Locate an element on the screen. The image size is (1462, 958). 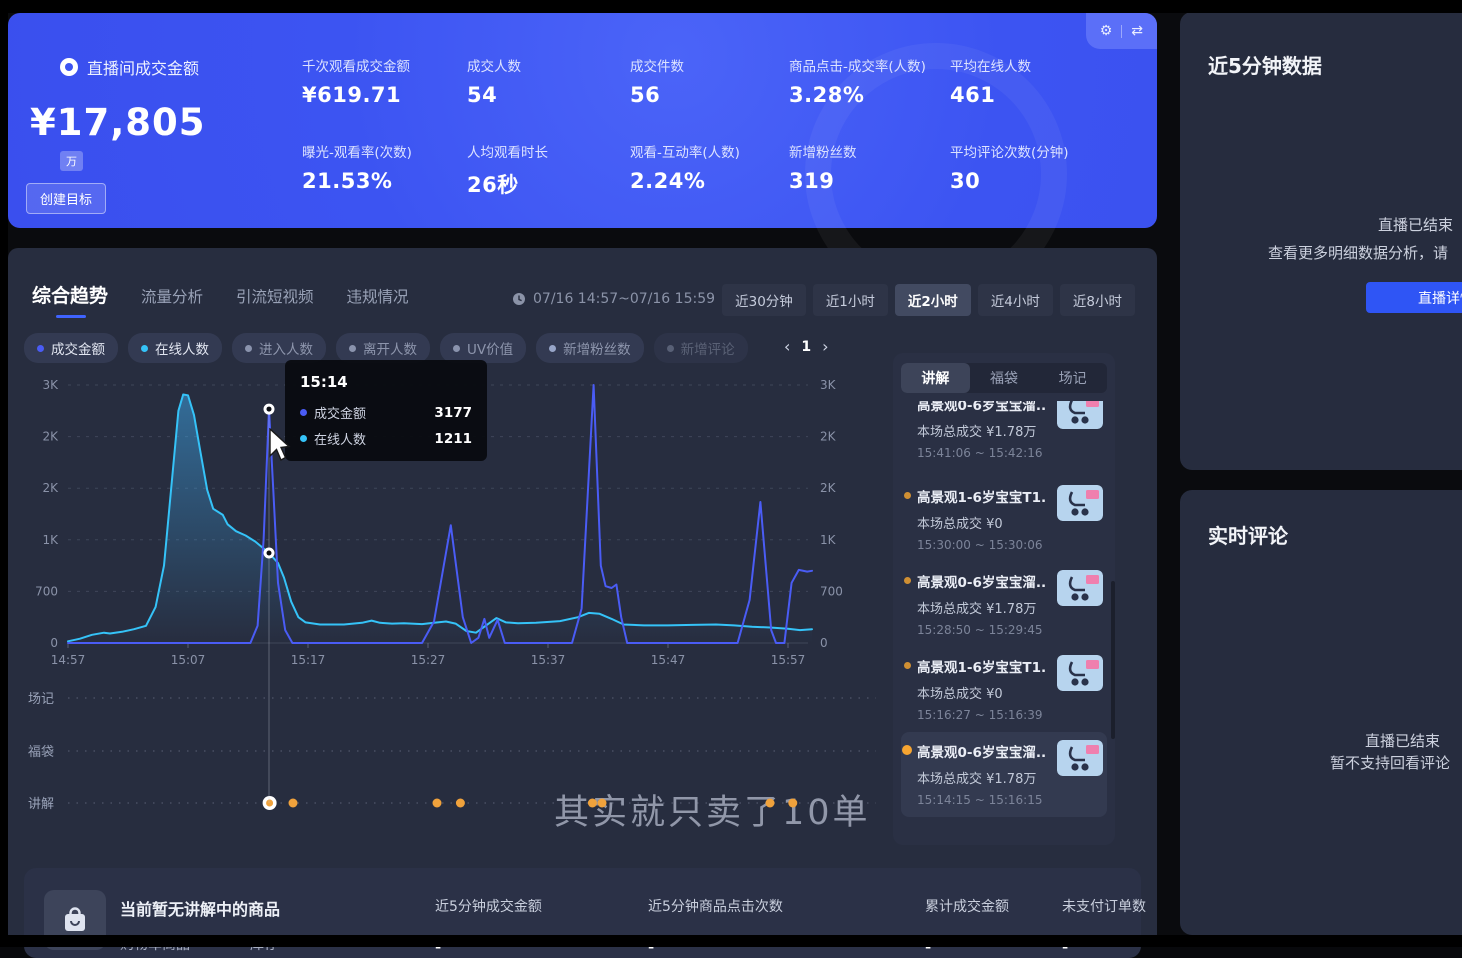
tab-违规情况: 违规情况 is located at coordinates (377, 297).